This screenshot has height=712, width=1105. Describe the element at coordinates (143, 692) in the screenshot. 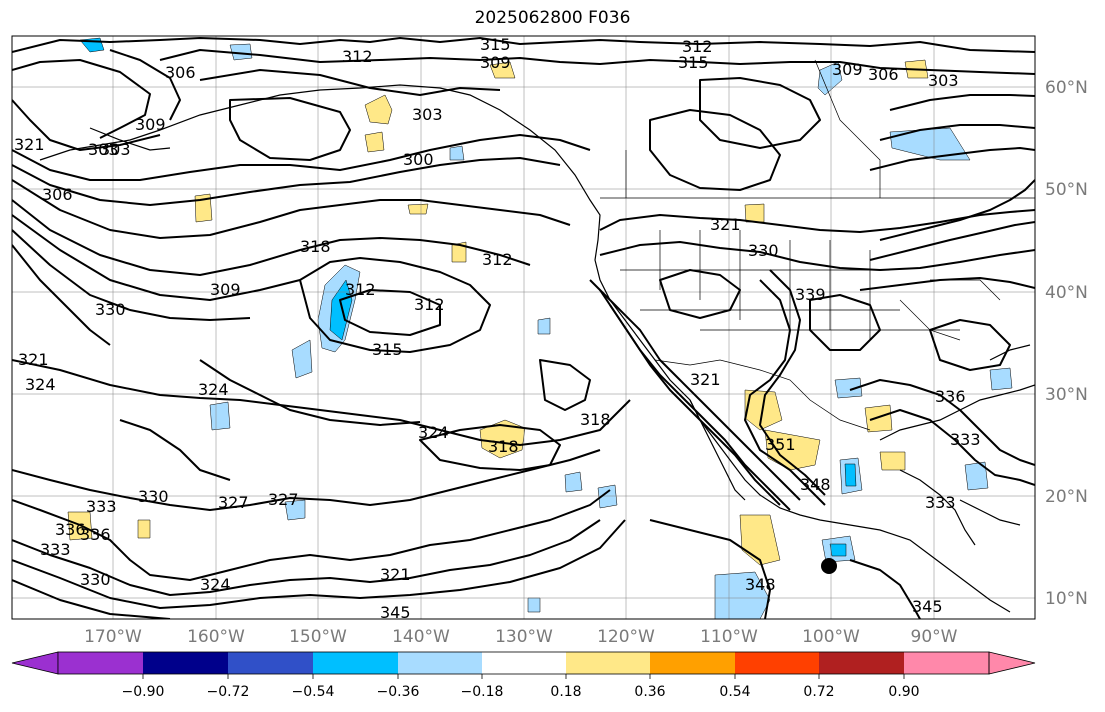

I see `colorbar-tick-label: −0.90` at that location.